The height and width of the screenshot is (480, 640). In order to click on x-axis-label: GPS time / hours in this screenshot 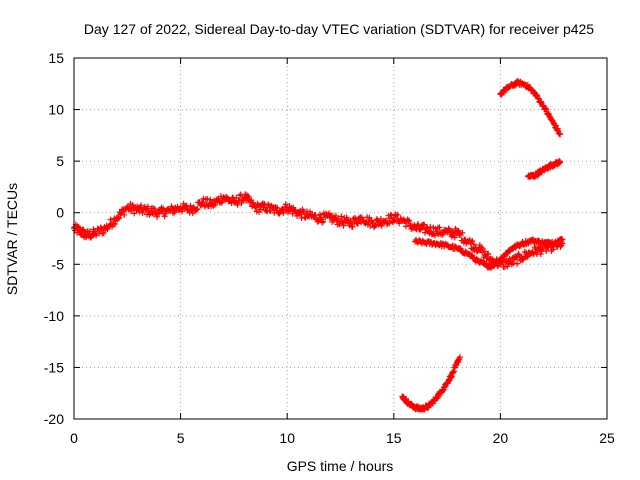, I will do `click(340, 466)`.